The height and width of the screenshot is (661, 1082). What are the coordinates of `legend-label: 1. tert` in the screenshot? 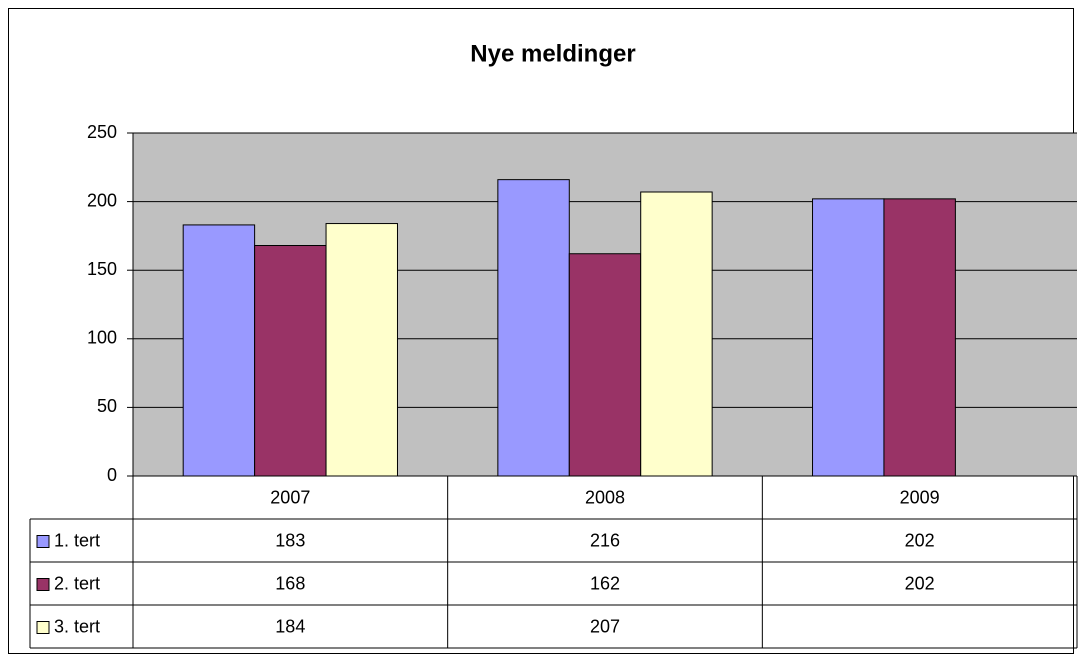 It's located at (77, 540).